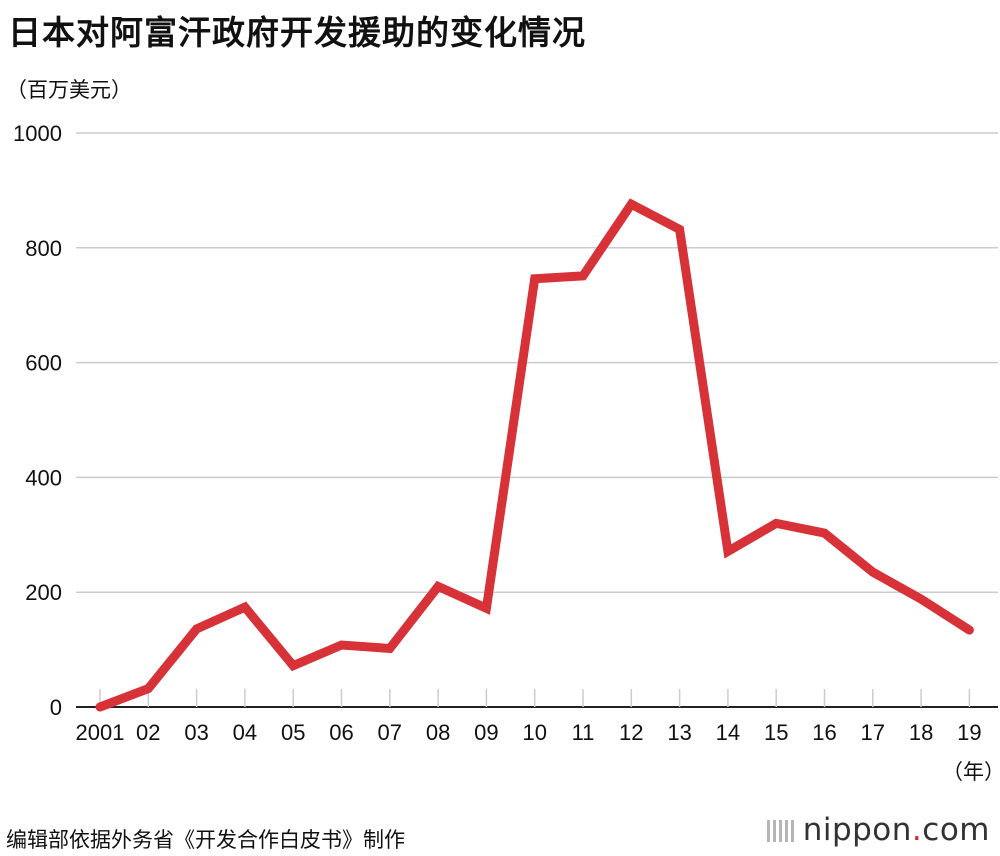 The width and height of the screenshot is (1000, 856). Describe the element at coordinates (728, 732) in the screenshot. I see `x-tick-label: 14` at that location.